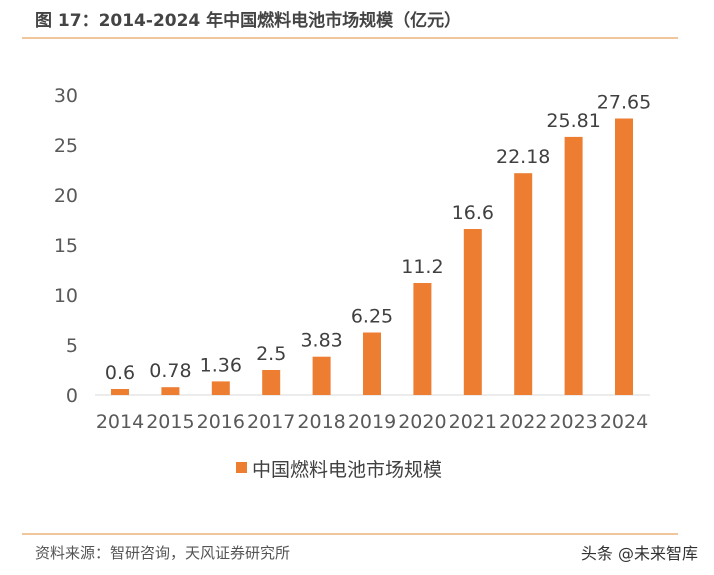 This screenshot has width=714, height=575. I want to click on source-note: 资料来源：智研咨询，天风证券研究所, so click(163, 553).